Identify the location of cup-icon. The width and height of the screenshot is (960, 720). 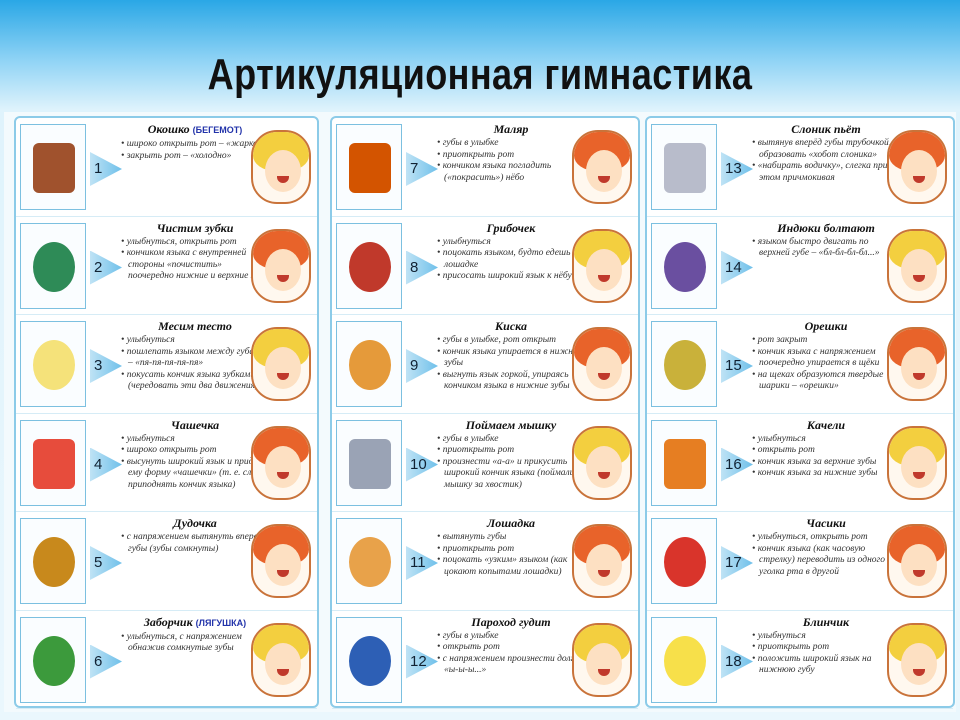
(54, 463).